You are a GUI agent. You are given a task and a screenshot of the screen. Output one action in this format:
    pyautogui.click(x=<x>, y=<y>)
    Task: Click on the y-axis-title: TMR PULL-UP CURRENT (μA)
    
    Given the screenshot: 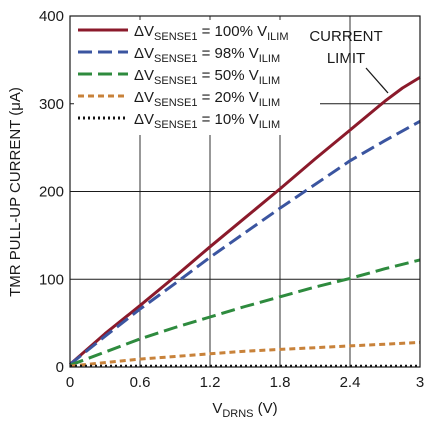 What is the action you would take?
    pyautogui.click(x=15, y=192)
    